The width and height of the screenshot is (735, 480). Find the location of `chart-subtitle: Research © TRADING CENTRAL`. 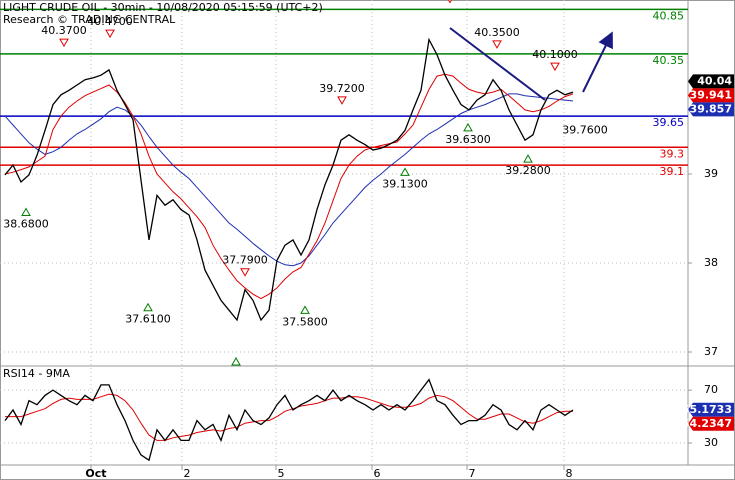

chart-subtitle: Research © TRADING CENTRAL is located at coordinates (89, 19).